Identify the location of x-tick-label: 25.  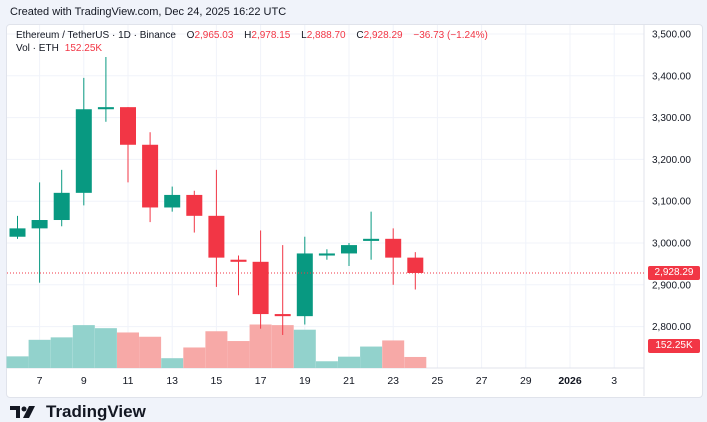
(438, 381).